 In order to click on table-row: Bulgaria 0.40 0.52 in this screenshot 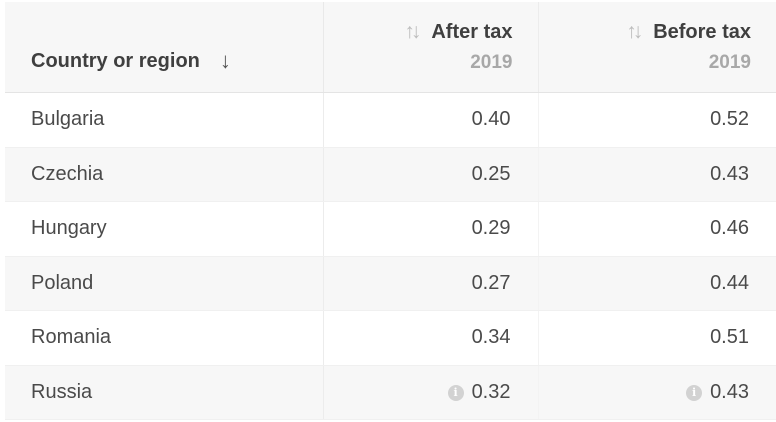, I will do `click(390, 120)`.